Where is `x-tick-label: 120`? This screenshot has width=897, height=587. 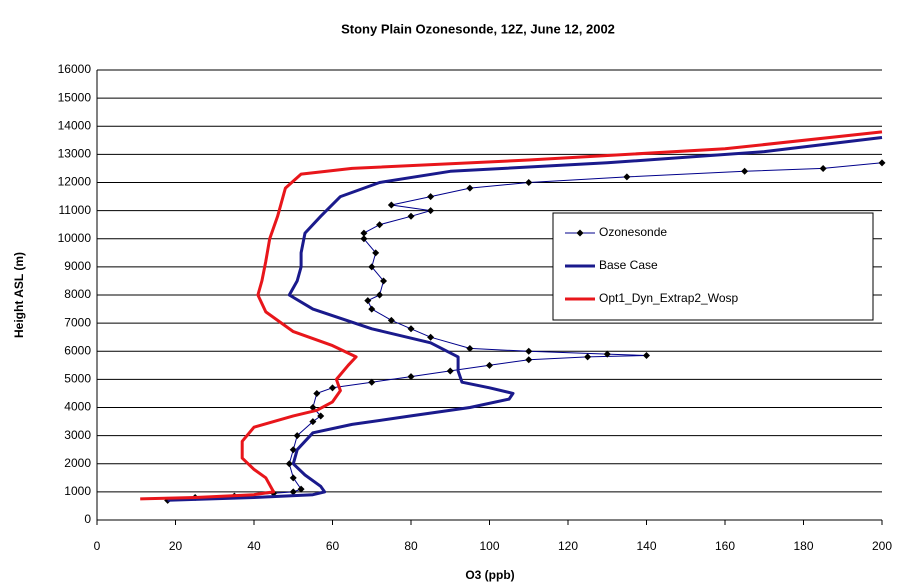
x-tick-label: 120 is located at coordinates (568, 546).